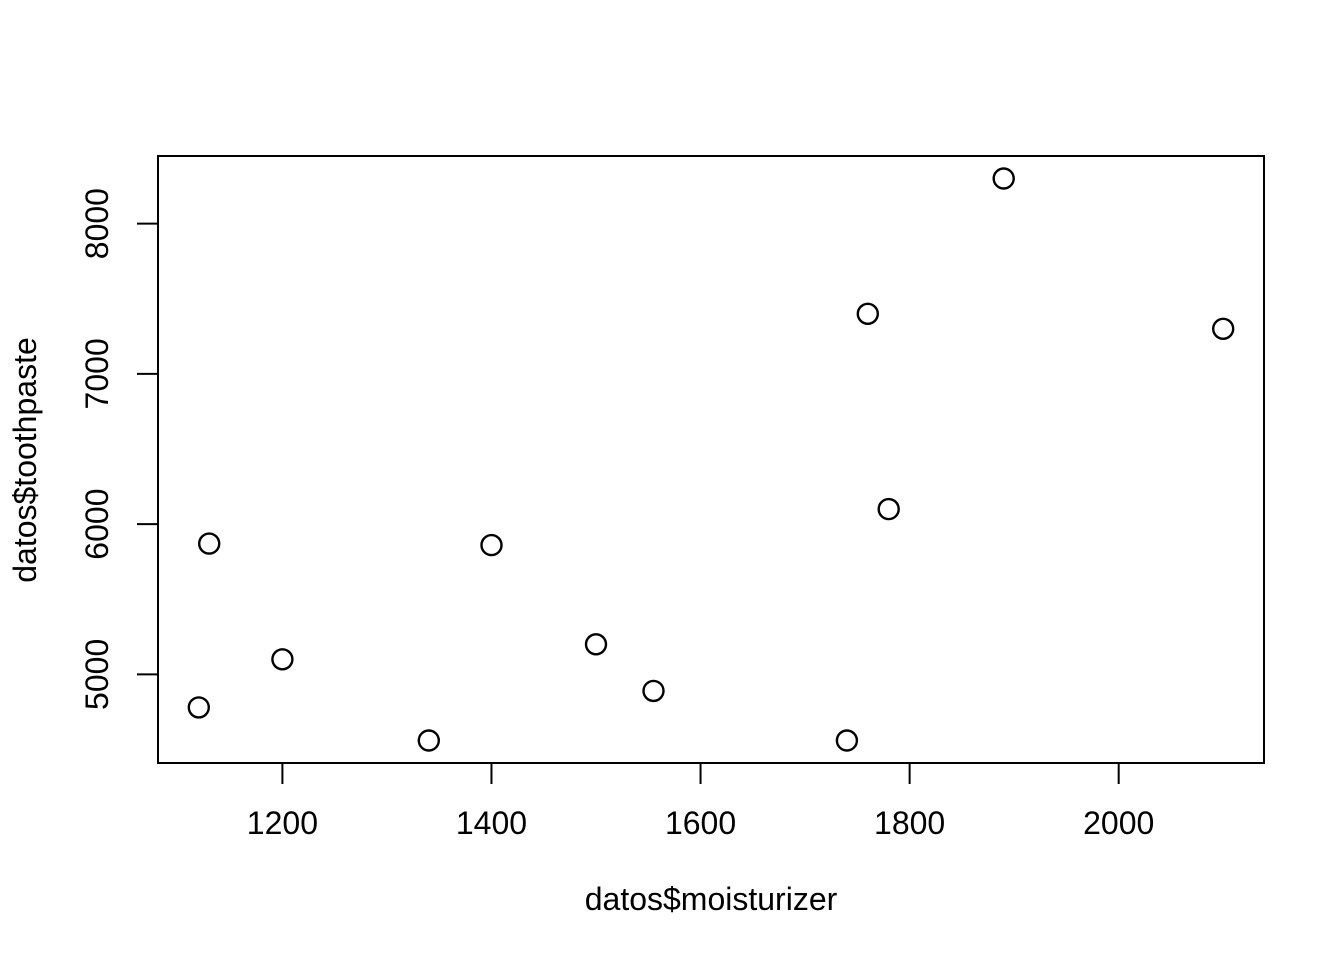 The image size is (1344, 960). What do you see at coordinates (909, 823) in the screenshot?
I see `x-tick-label: 1800` at bounding box center [909, 823].